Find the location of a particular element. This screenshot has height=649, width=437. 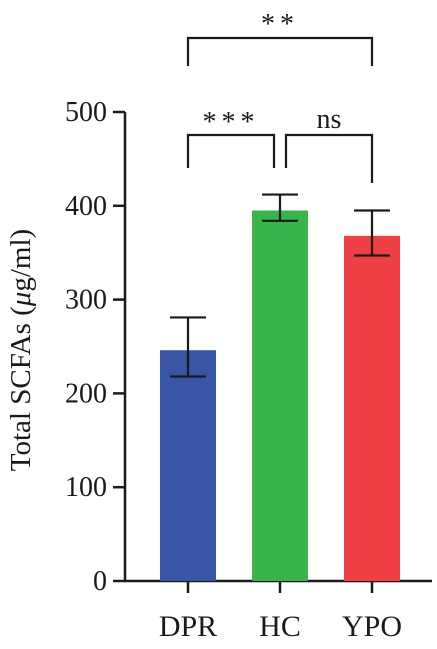

error-bar-ypo is located at coordinates (372, 233).